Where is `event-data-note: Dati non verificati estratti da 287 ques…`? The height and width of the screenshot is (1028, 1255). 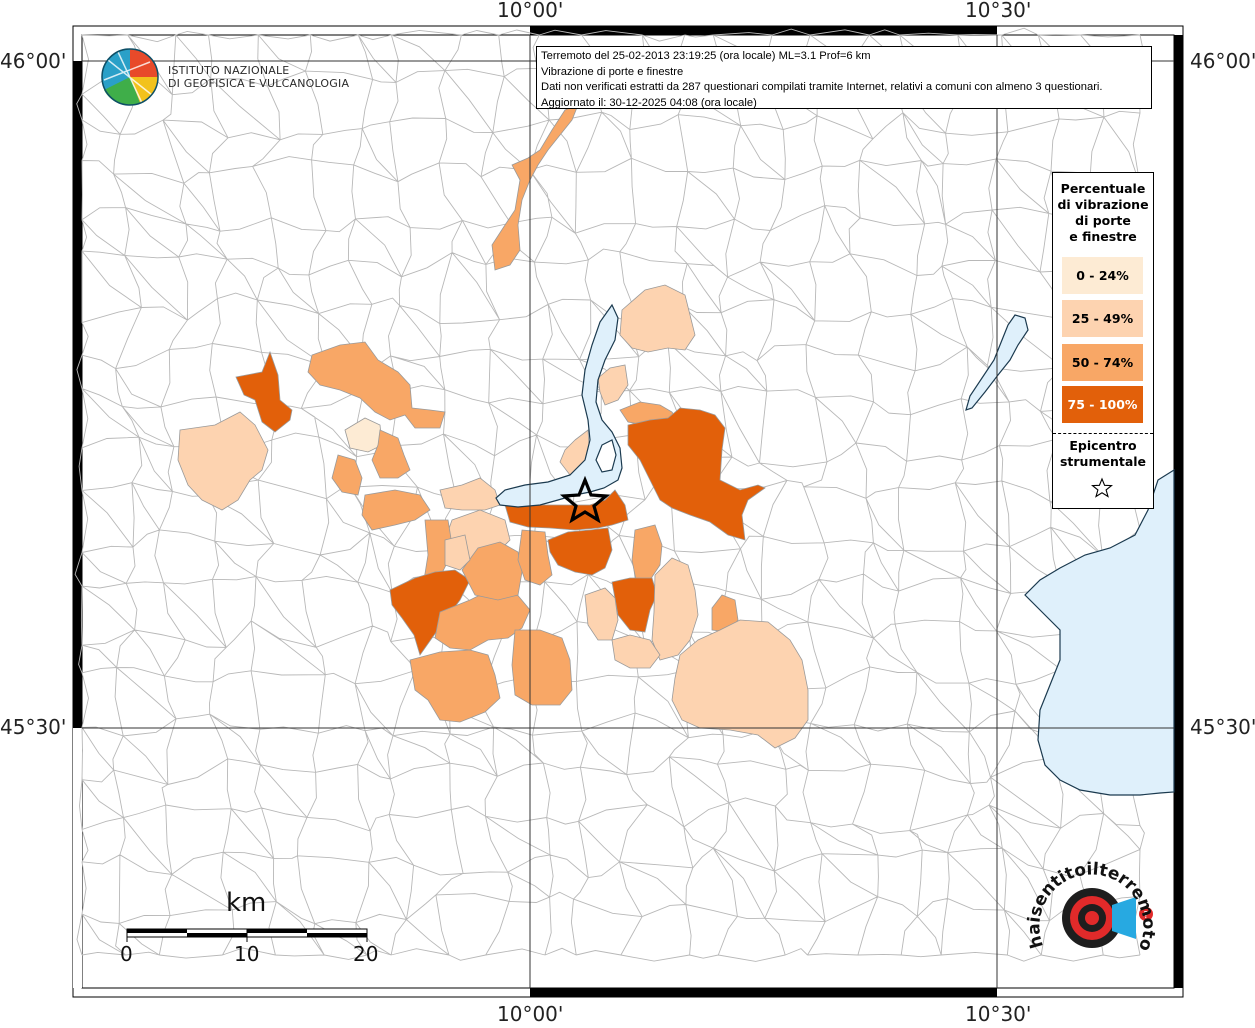 event-data-note: Dati non verificati estratti da 287 ques… is located at coordinates (822, 87).